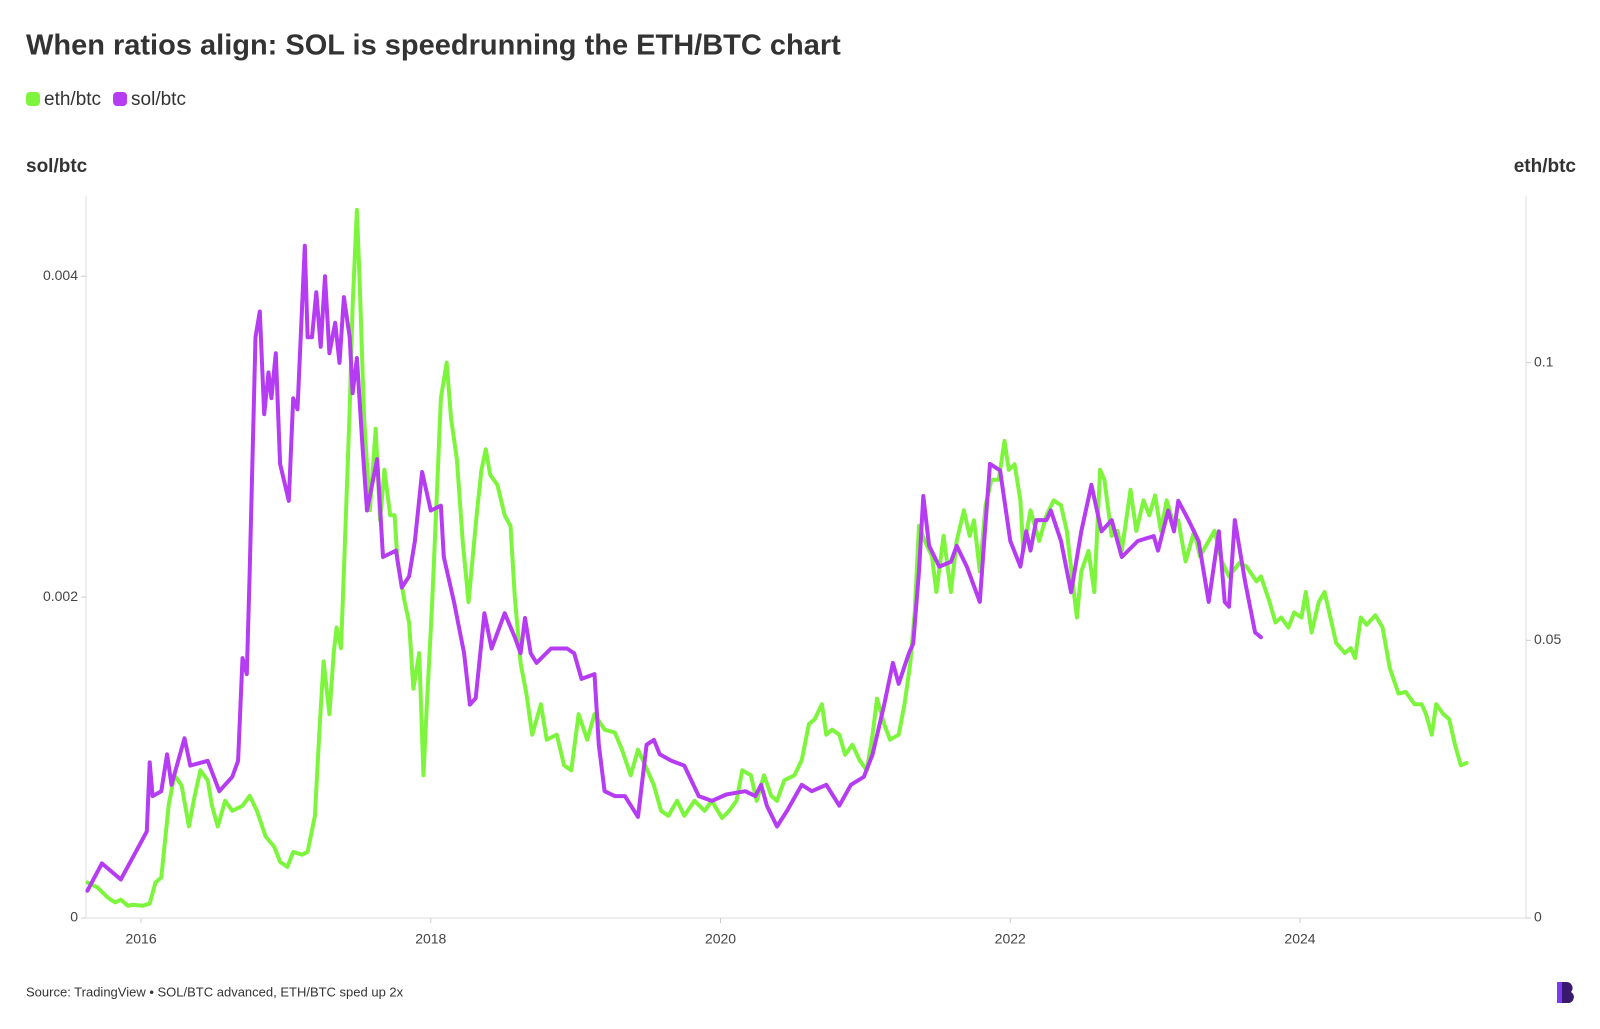 The image size is (1600, 1029). What do you see at coordinates (720, 939) in the screenshot?
I see `x-tick-label: 2020` at bounding box center [720, 939].